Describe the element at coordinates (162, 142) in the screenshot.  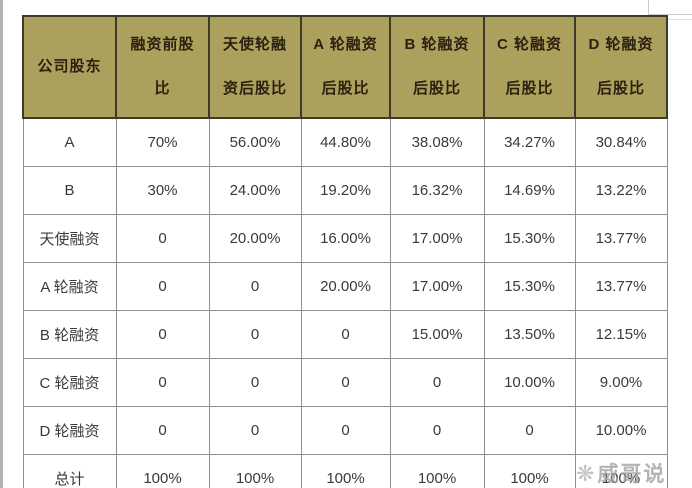
I see `table-cell: 70%` at that location.